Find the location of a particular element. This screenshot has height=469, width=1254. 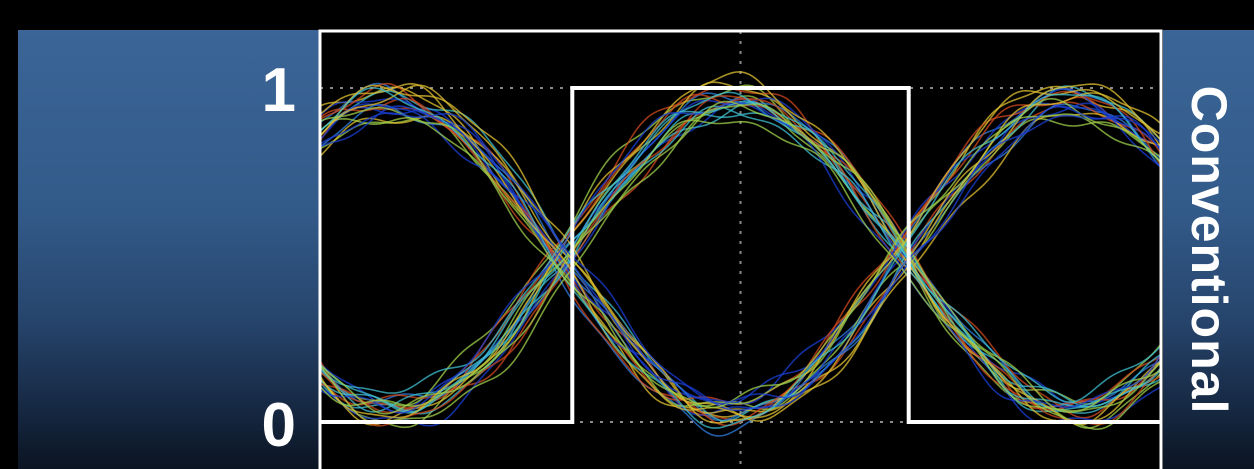

y-tick-label-0: 0 is located at coordinates (278, 425).